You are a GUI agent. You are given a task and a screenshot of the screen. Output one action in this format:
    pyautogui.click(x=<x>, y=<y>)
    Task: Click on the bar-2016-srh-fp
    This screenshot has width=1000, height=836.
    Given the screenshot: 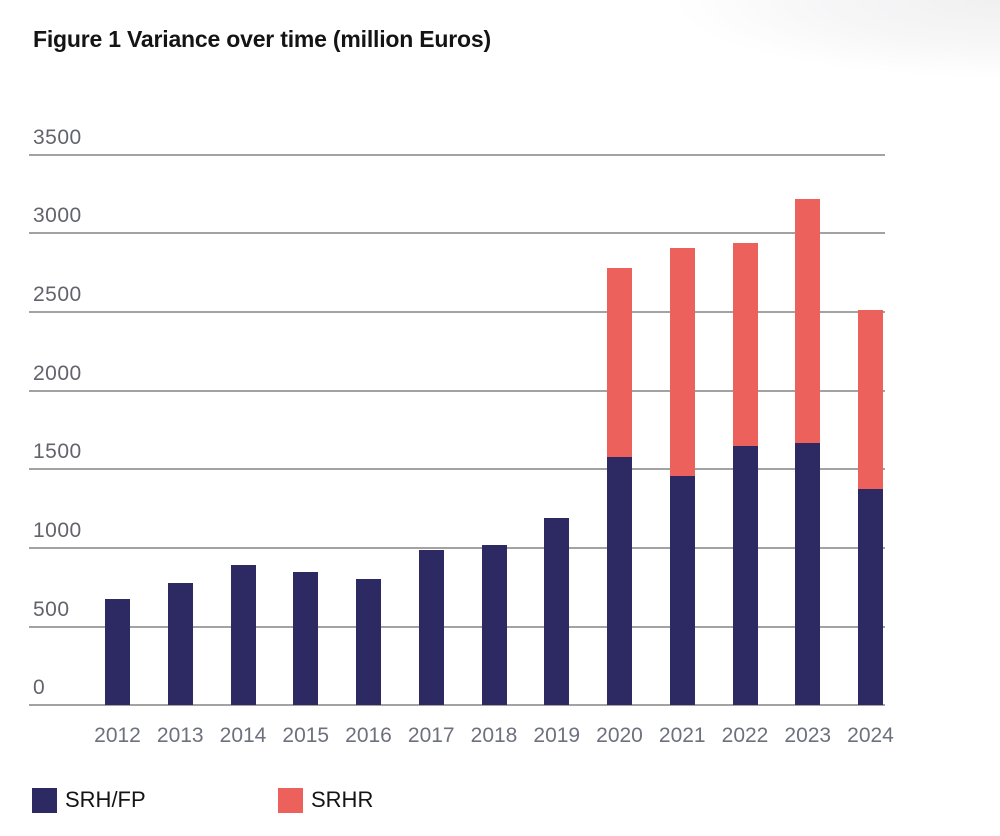 What is the action you would take?
    pyautogui.click(x=368, y=642)
    